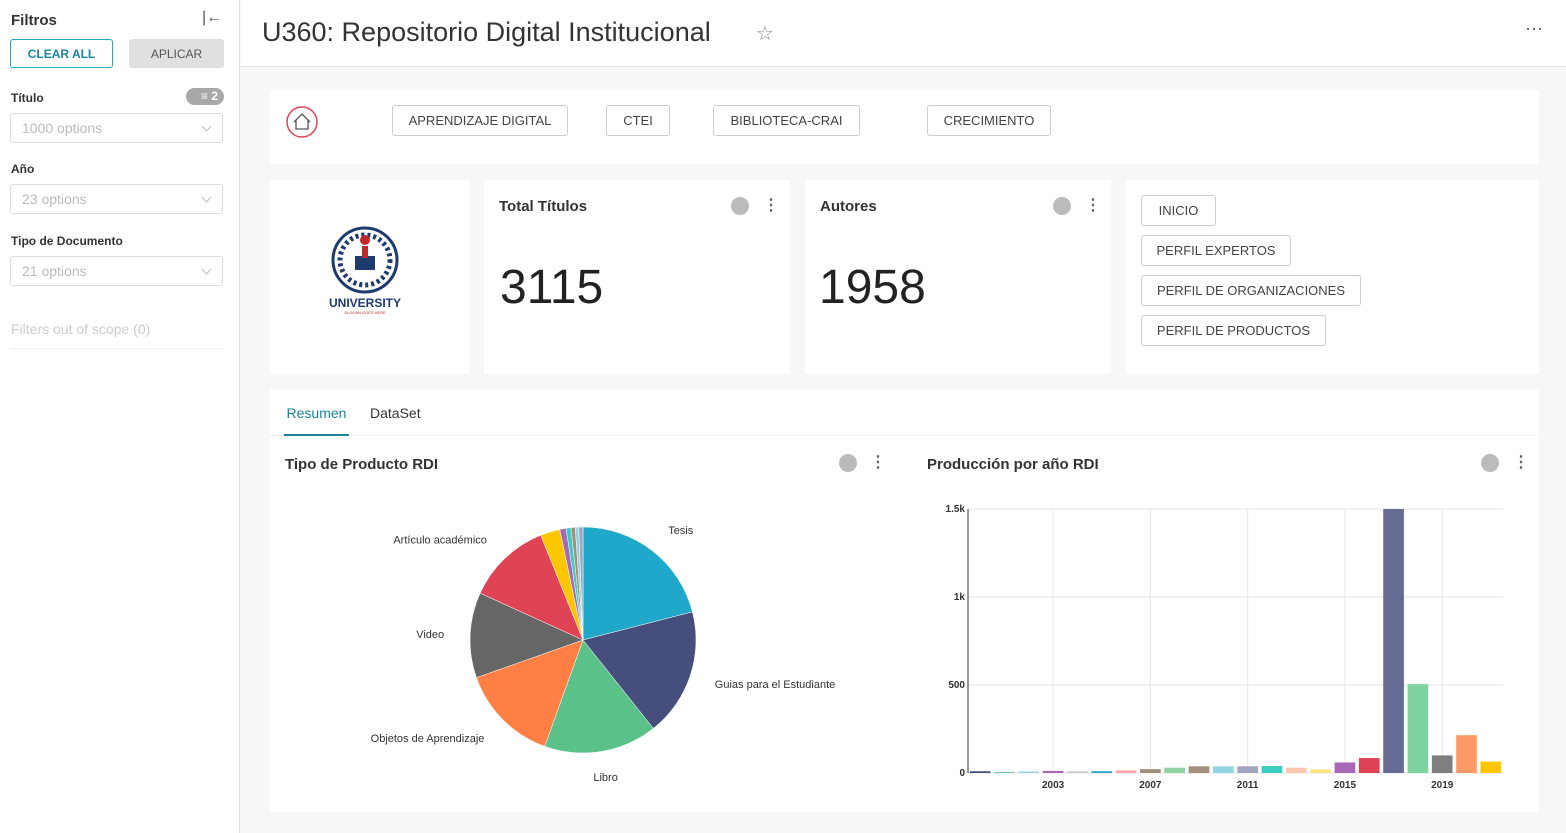 The width and height of the screenshot is (1566, 833). I want to click on filter-select: 21 options, so click(116, 271).